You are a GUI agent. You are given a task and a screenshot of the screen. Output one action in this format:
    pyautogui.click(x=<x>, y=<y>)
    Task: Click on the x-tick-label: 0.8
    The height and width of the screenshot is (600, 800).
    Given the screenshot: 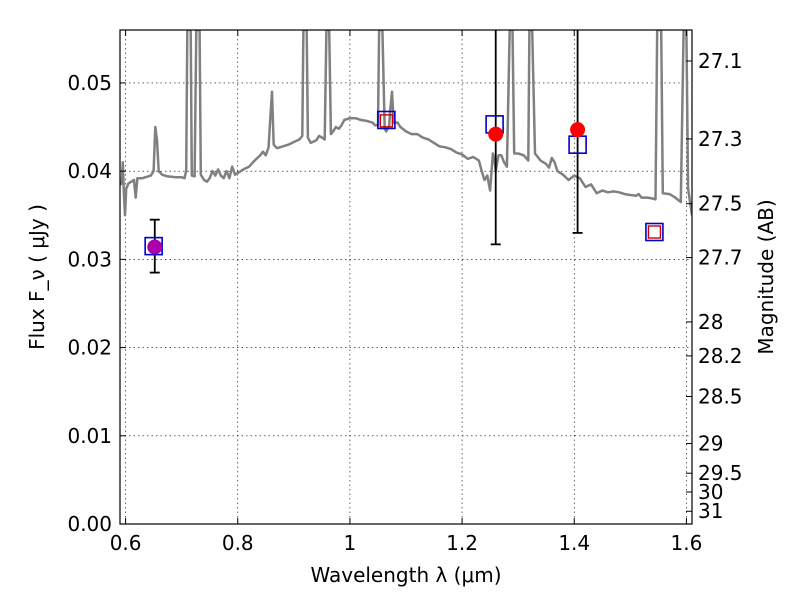 What is the action you would take?
    pyautogui.click(x=238, y=543)
    